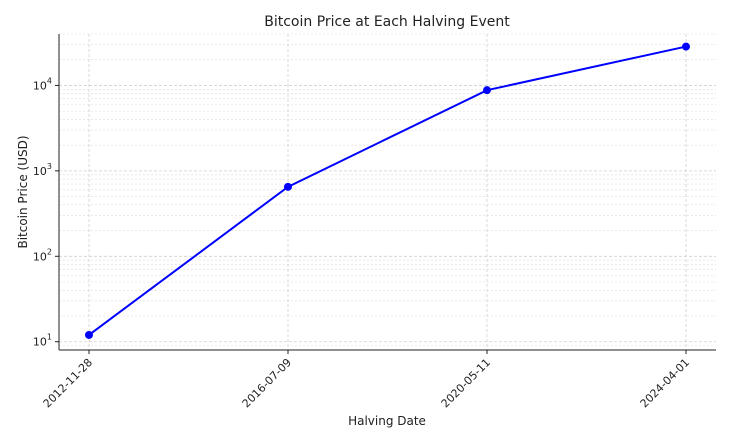  I want to click on x-axis-label: Halving Date, so click(387, 421).